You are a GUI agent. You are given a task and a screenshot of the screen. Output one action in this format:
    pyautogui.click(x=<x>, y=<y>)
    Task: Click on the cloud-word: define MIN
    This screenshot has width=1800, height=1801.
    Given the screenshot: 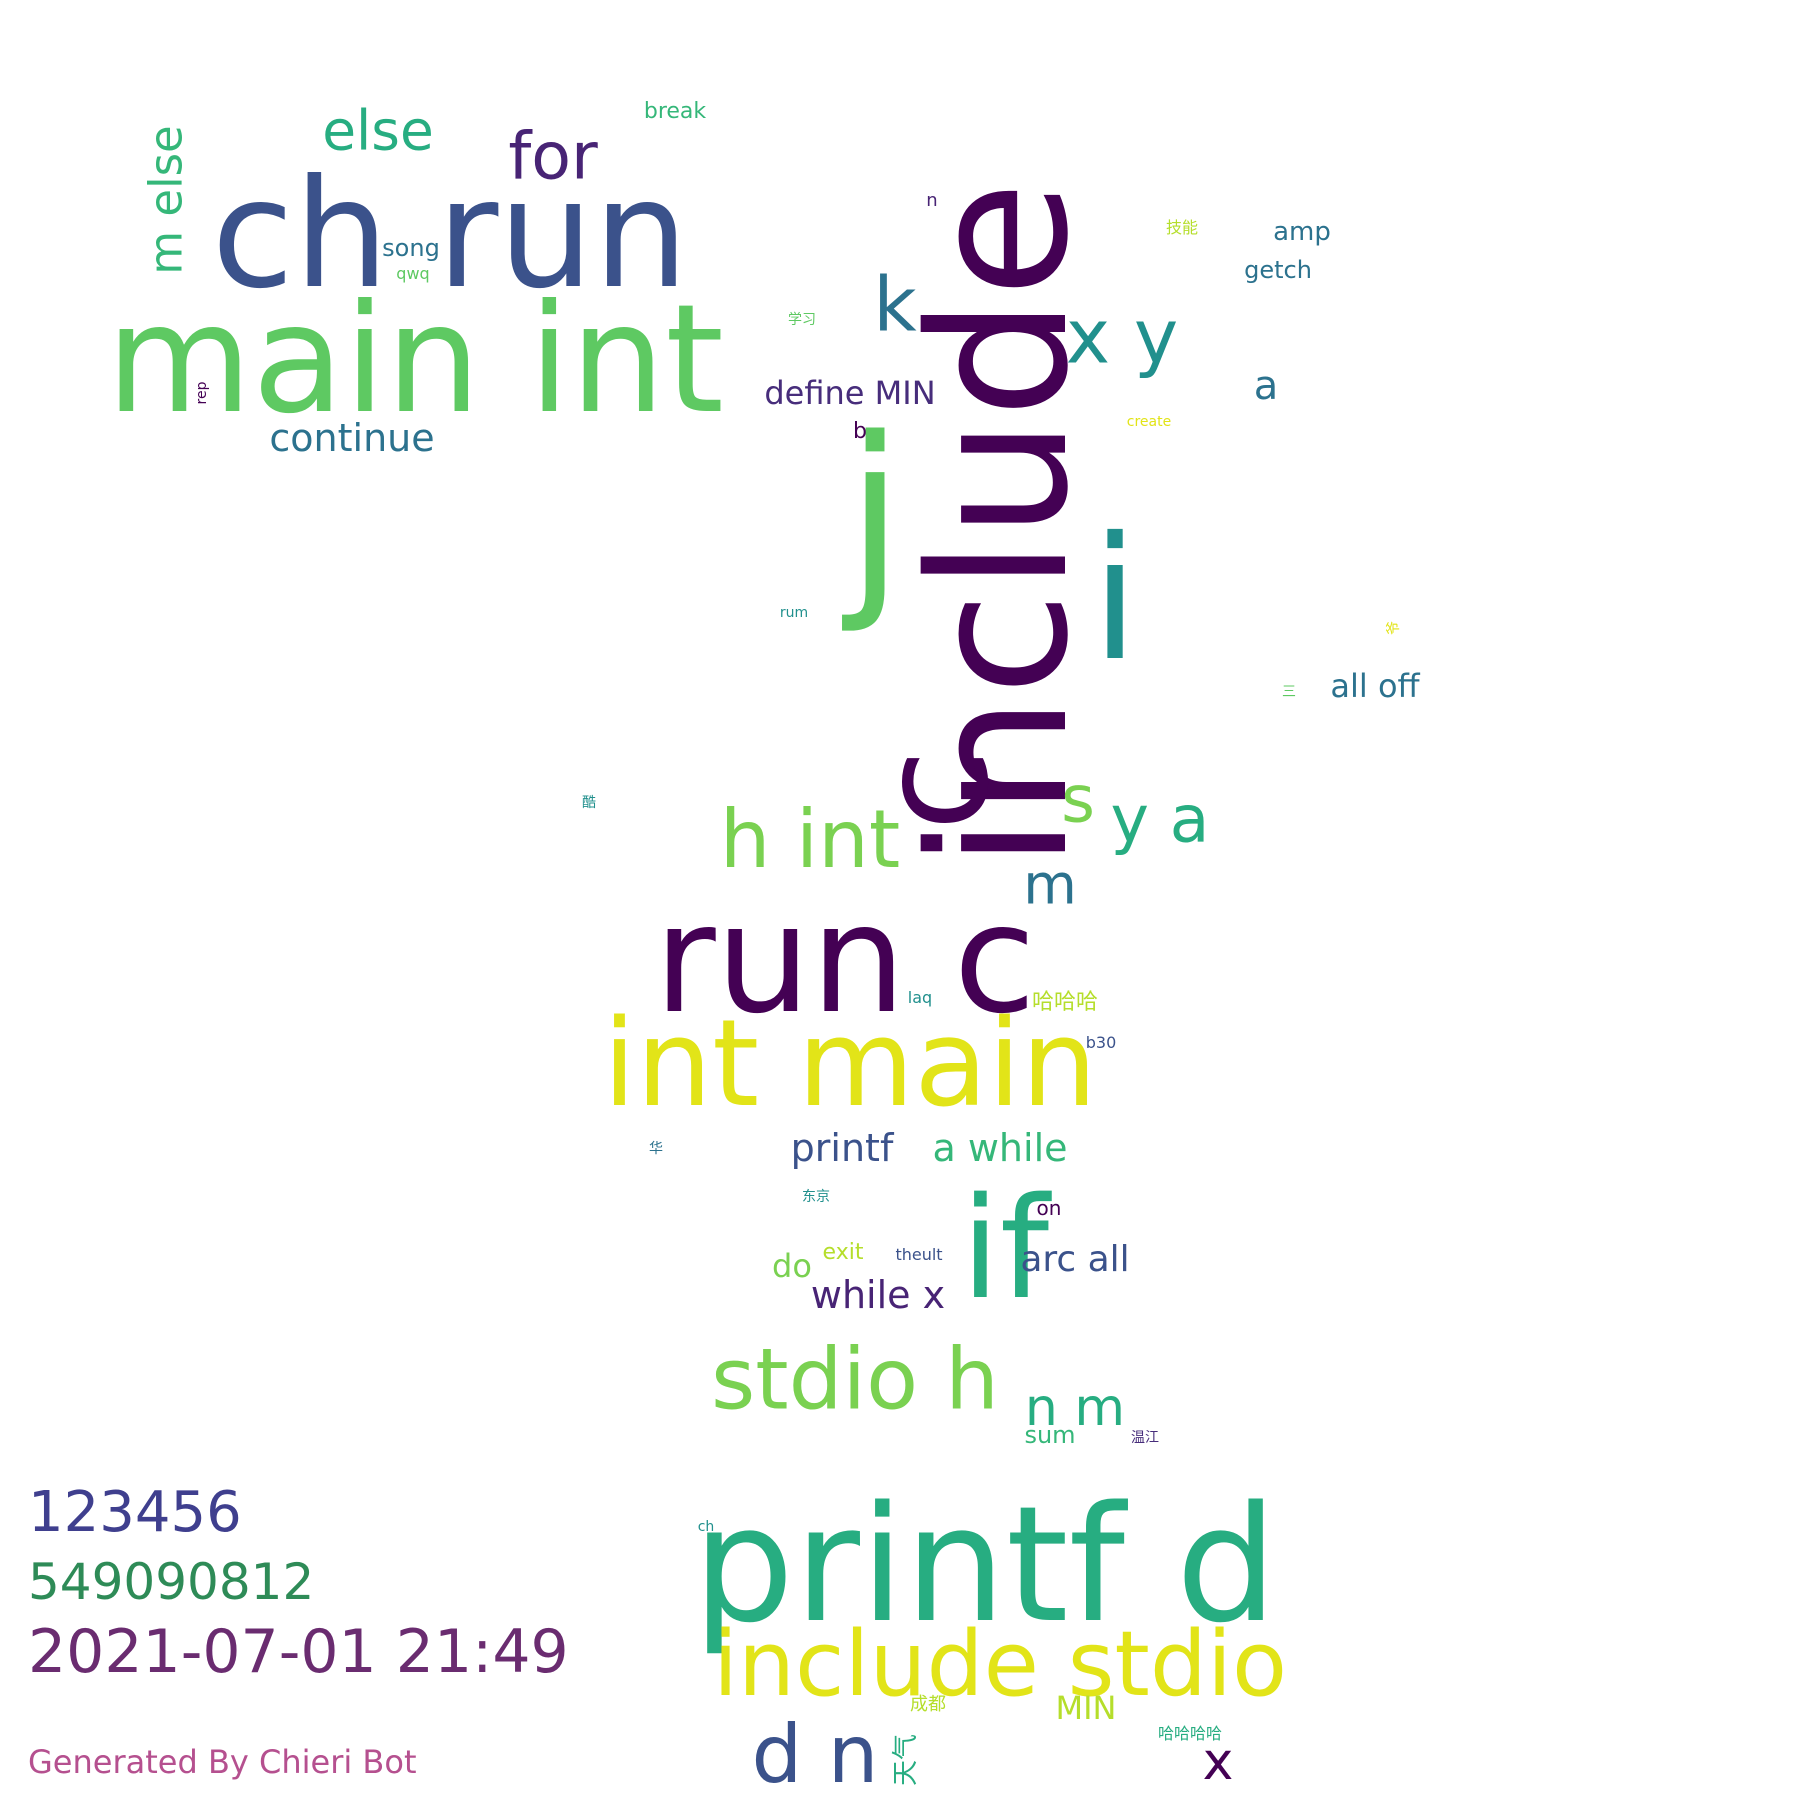 What is the action you would take?
    pyautogui.click(x=850, y=393)
    